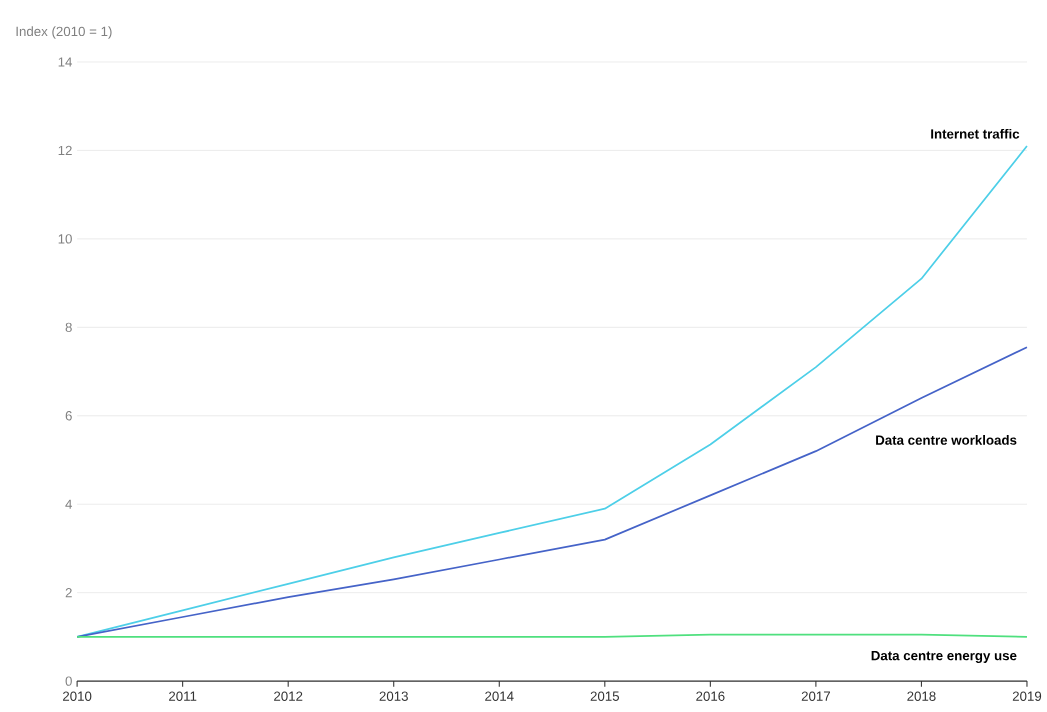 The width and height of the screenshot is (1047, 712). Describe the element at coordinates (946, 440) in the screenshot. I see `series-label: Data centre workloads` at that location.